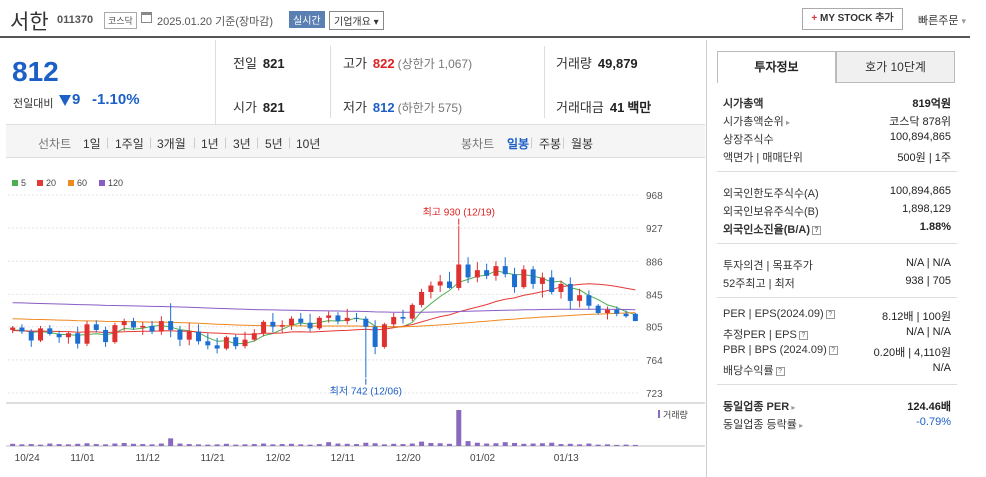 The image size is (986, 477). What do you see at coordinates (120, 20) in the screenshot?
I see `market-badge: 코스닥` at bounding box center [120, 20].